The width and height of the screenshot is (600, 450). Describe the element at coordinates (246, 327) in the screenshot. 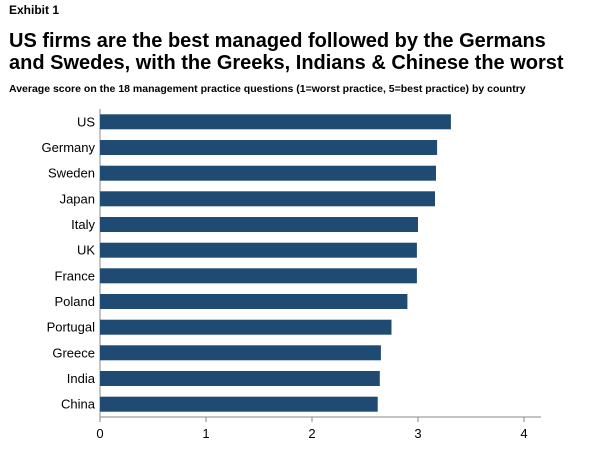

I see `bar-portugal` at that location.